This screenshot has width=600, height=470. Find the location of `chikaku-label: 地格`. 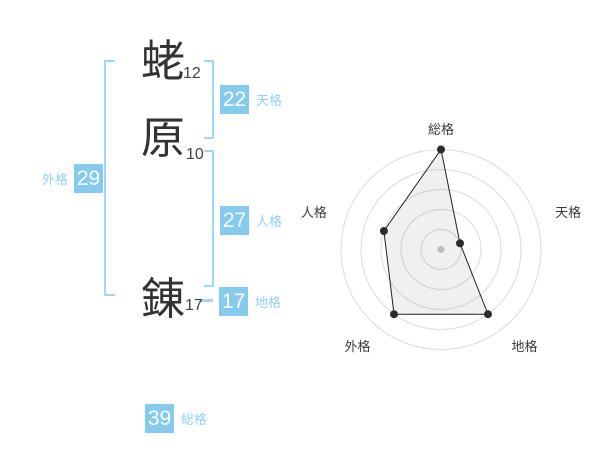

chikaku-label: 地格 is located at coordinates (268, 302).